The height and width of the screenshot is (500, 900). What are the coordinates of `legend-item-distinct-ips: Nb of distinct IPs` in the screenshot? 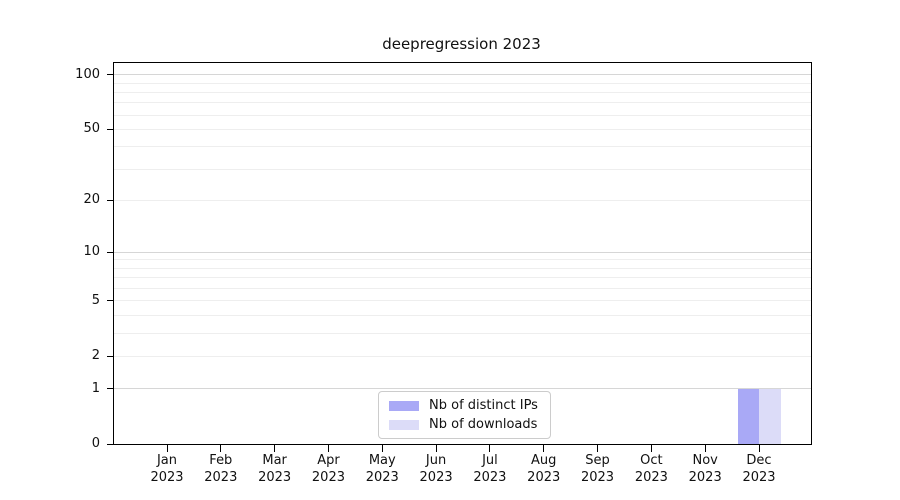 It's located at (463, 405).